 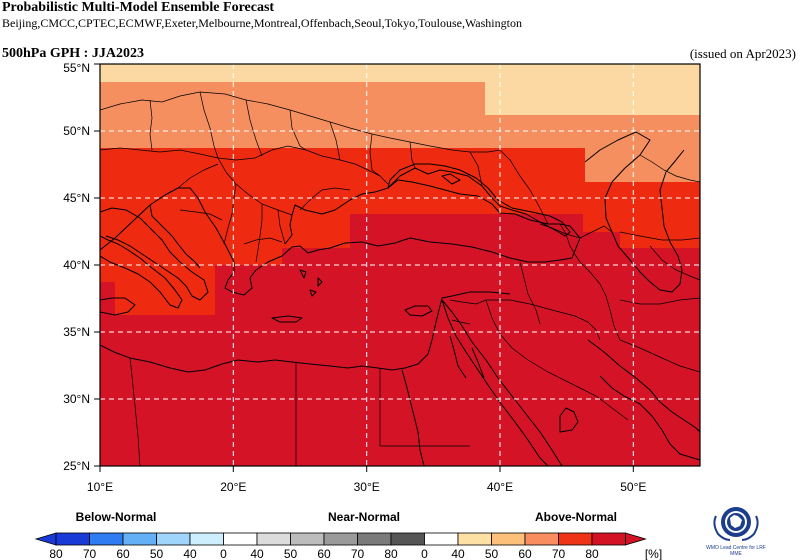 What do you see at coordinates (76, 198) in the screenshot?
I see `lat-label: 45°N` at bounding box center [76, 198].